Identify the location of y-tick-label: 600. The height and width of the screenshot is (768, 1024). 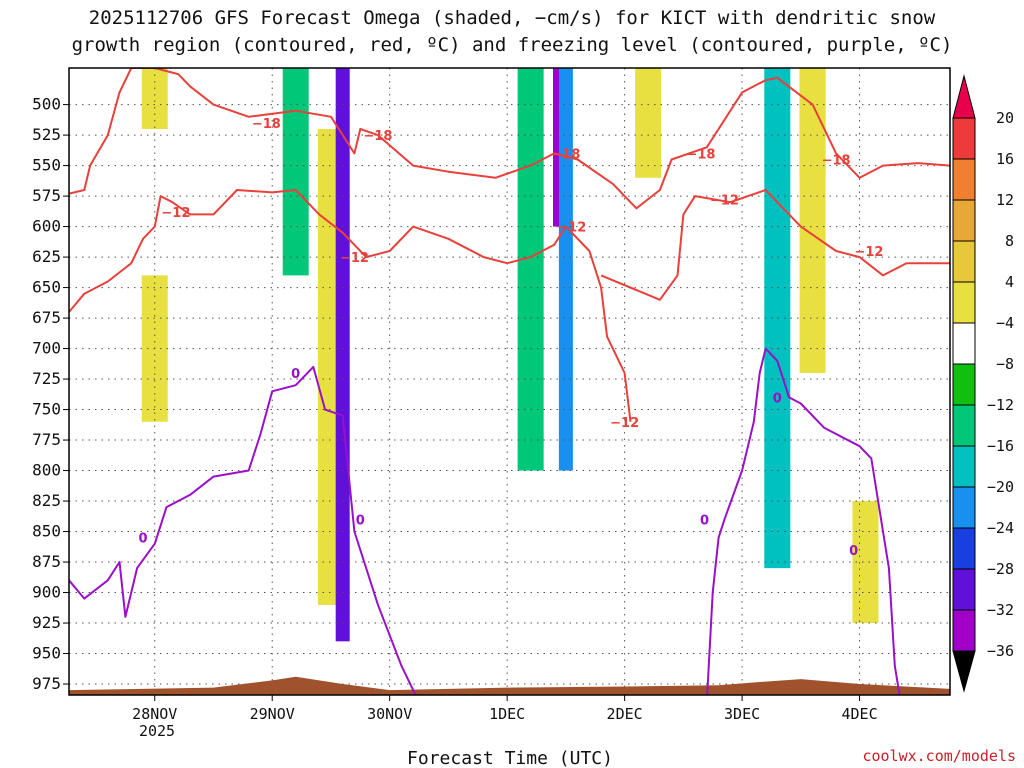
(46, 226).